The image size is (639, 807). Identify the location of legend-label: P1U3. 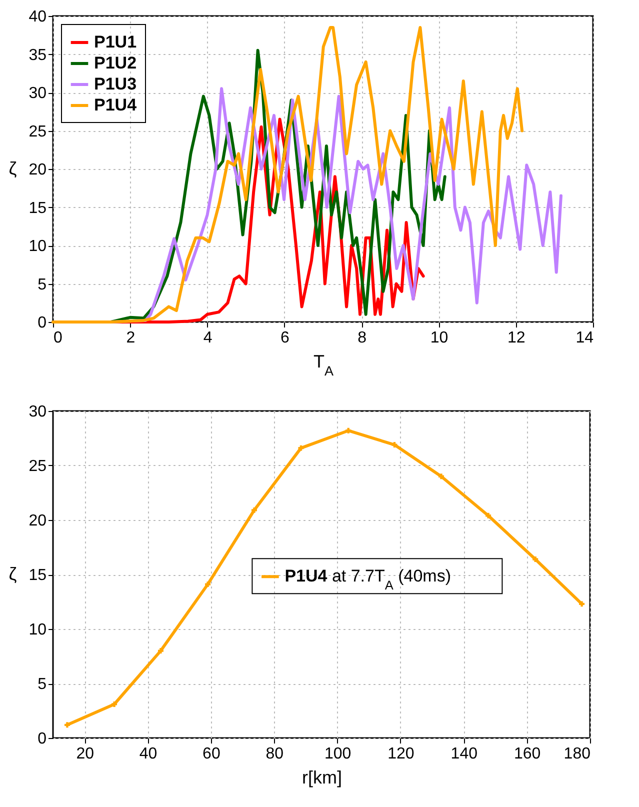
(115, 84).